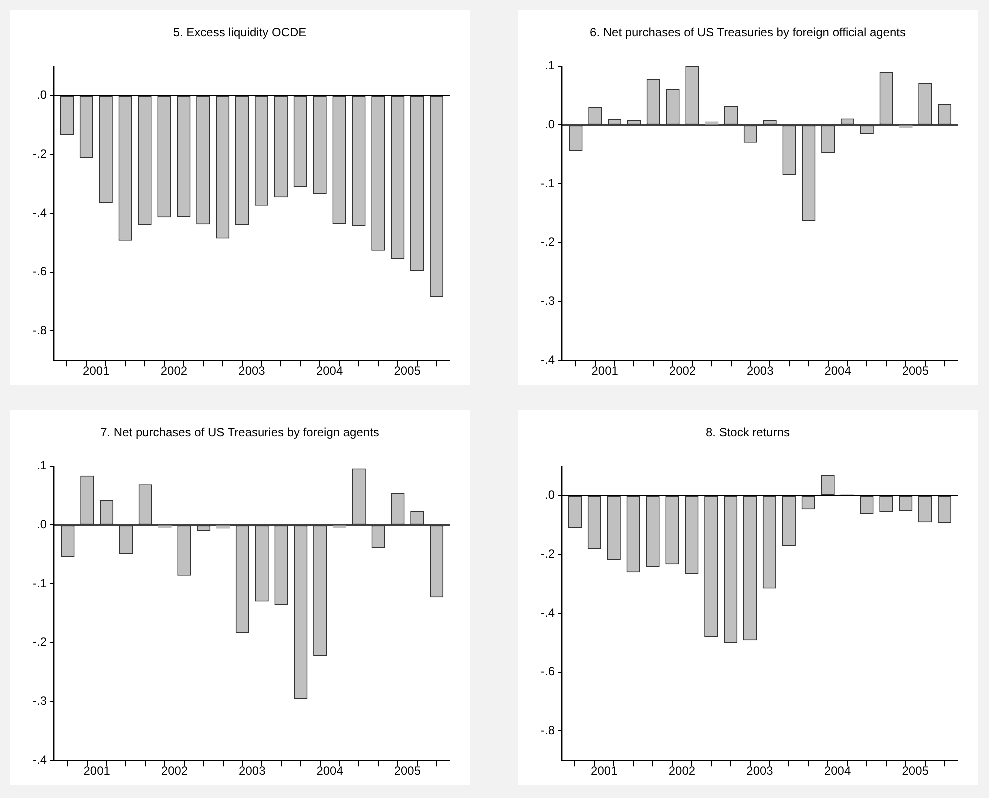 This screenshot has height=798, width=989. What do you see at coordinates (240, 33) in the screenshot?
I see `chart-title: 5. Excess liquidity OCDE` at bounding box center [240, 33].